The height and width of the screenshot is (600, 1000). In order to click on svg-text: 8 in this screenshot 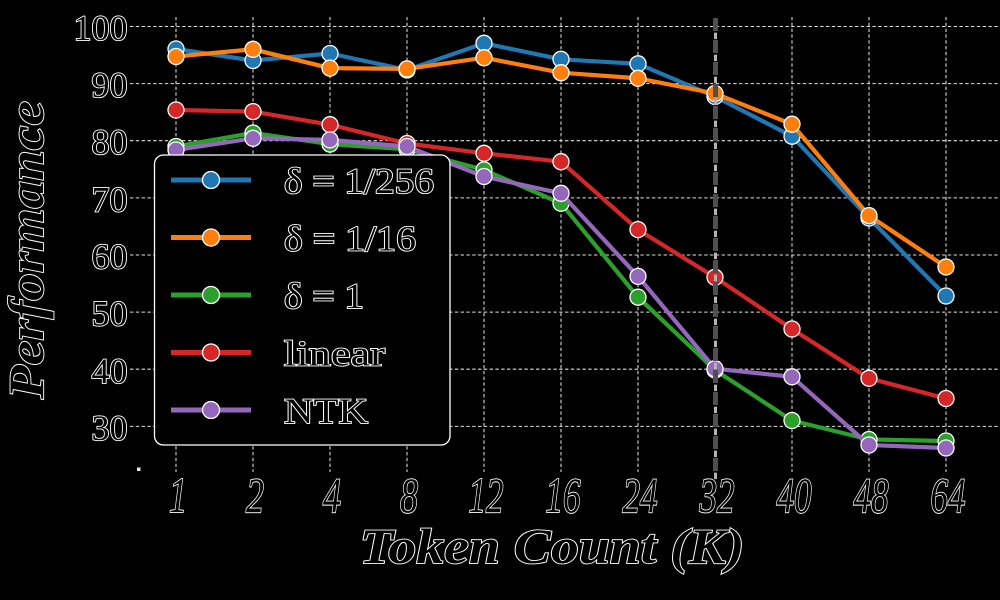, I will do `click(409, 495)`.